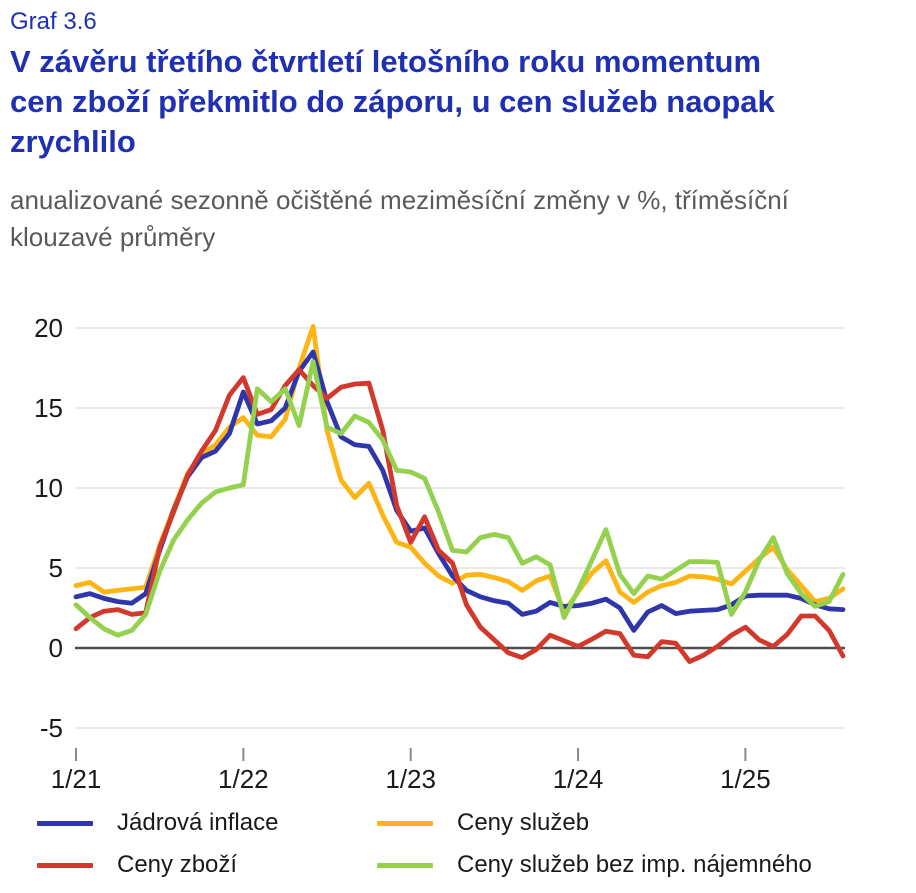 The width and height of the screenshot is (916, 893). Describe the element at coordinates (637, 823) in the screenshot. I see `legend-item-ceny-sluzeb: Ceny služeb` at that location.